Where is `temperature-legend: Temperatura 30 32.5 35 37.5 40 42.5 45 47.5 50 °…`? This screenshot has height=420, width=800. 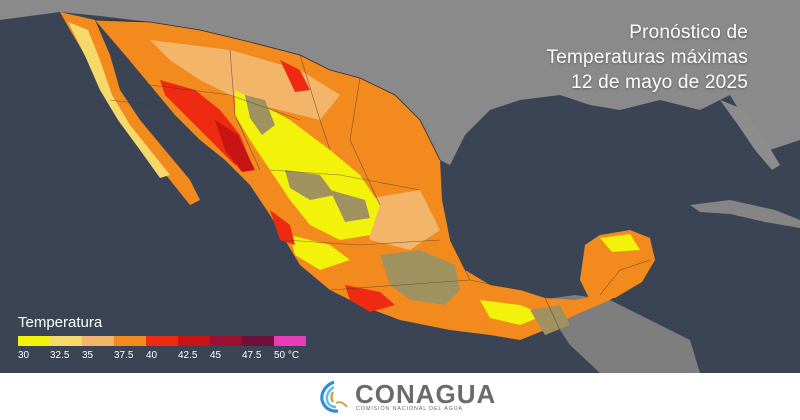 temperature-legend: Temperatura 30 32.5 35 37.5 40 42.5 45 47.5 50 °… is located at coordinates (162, 339).